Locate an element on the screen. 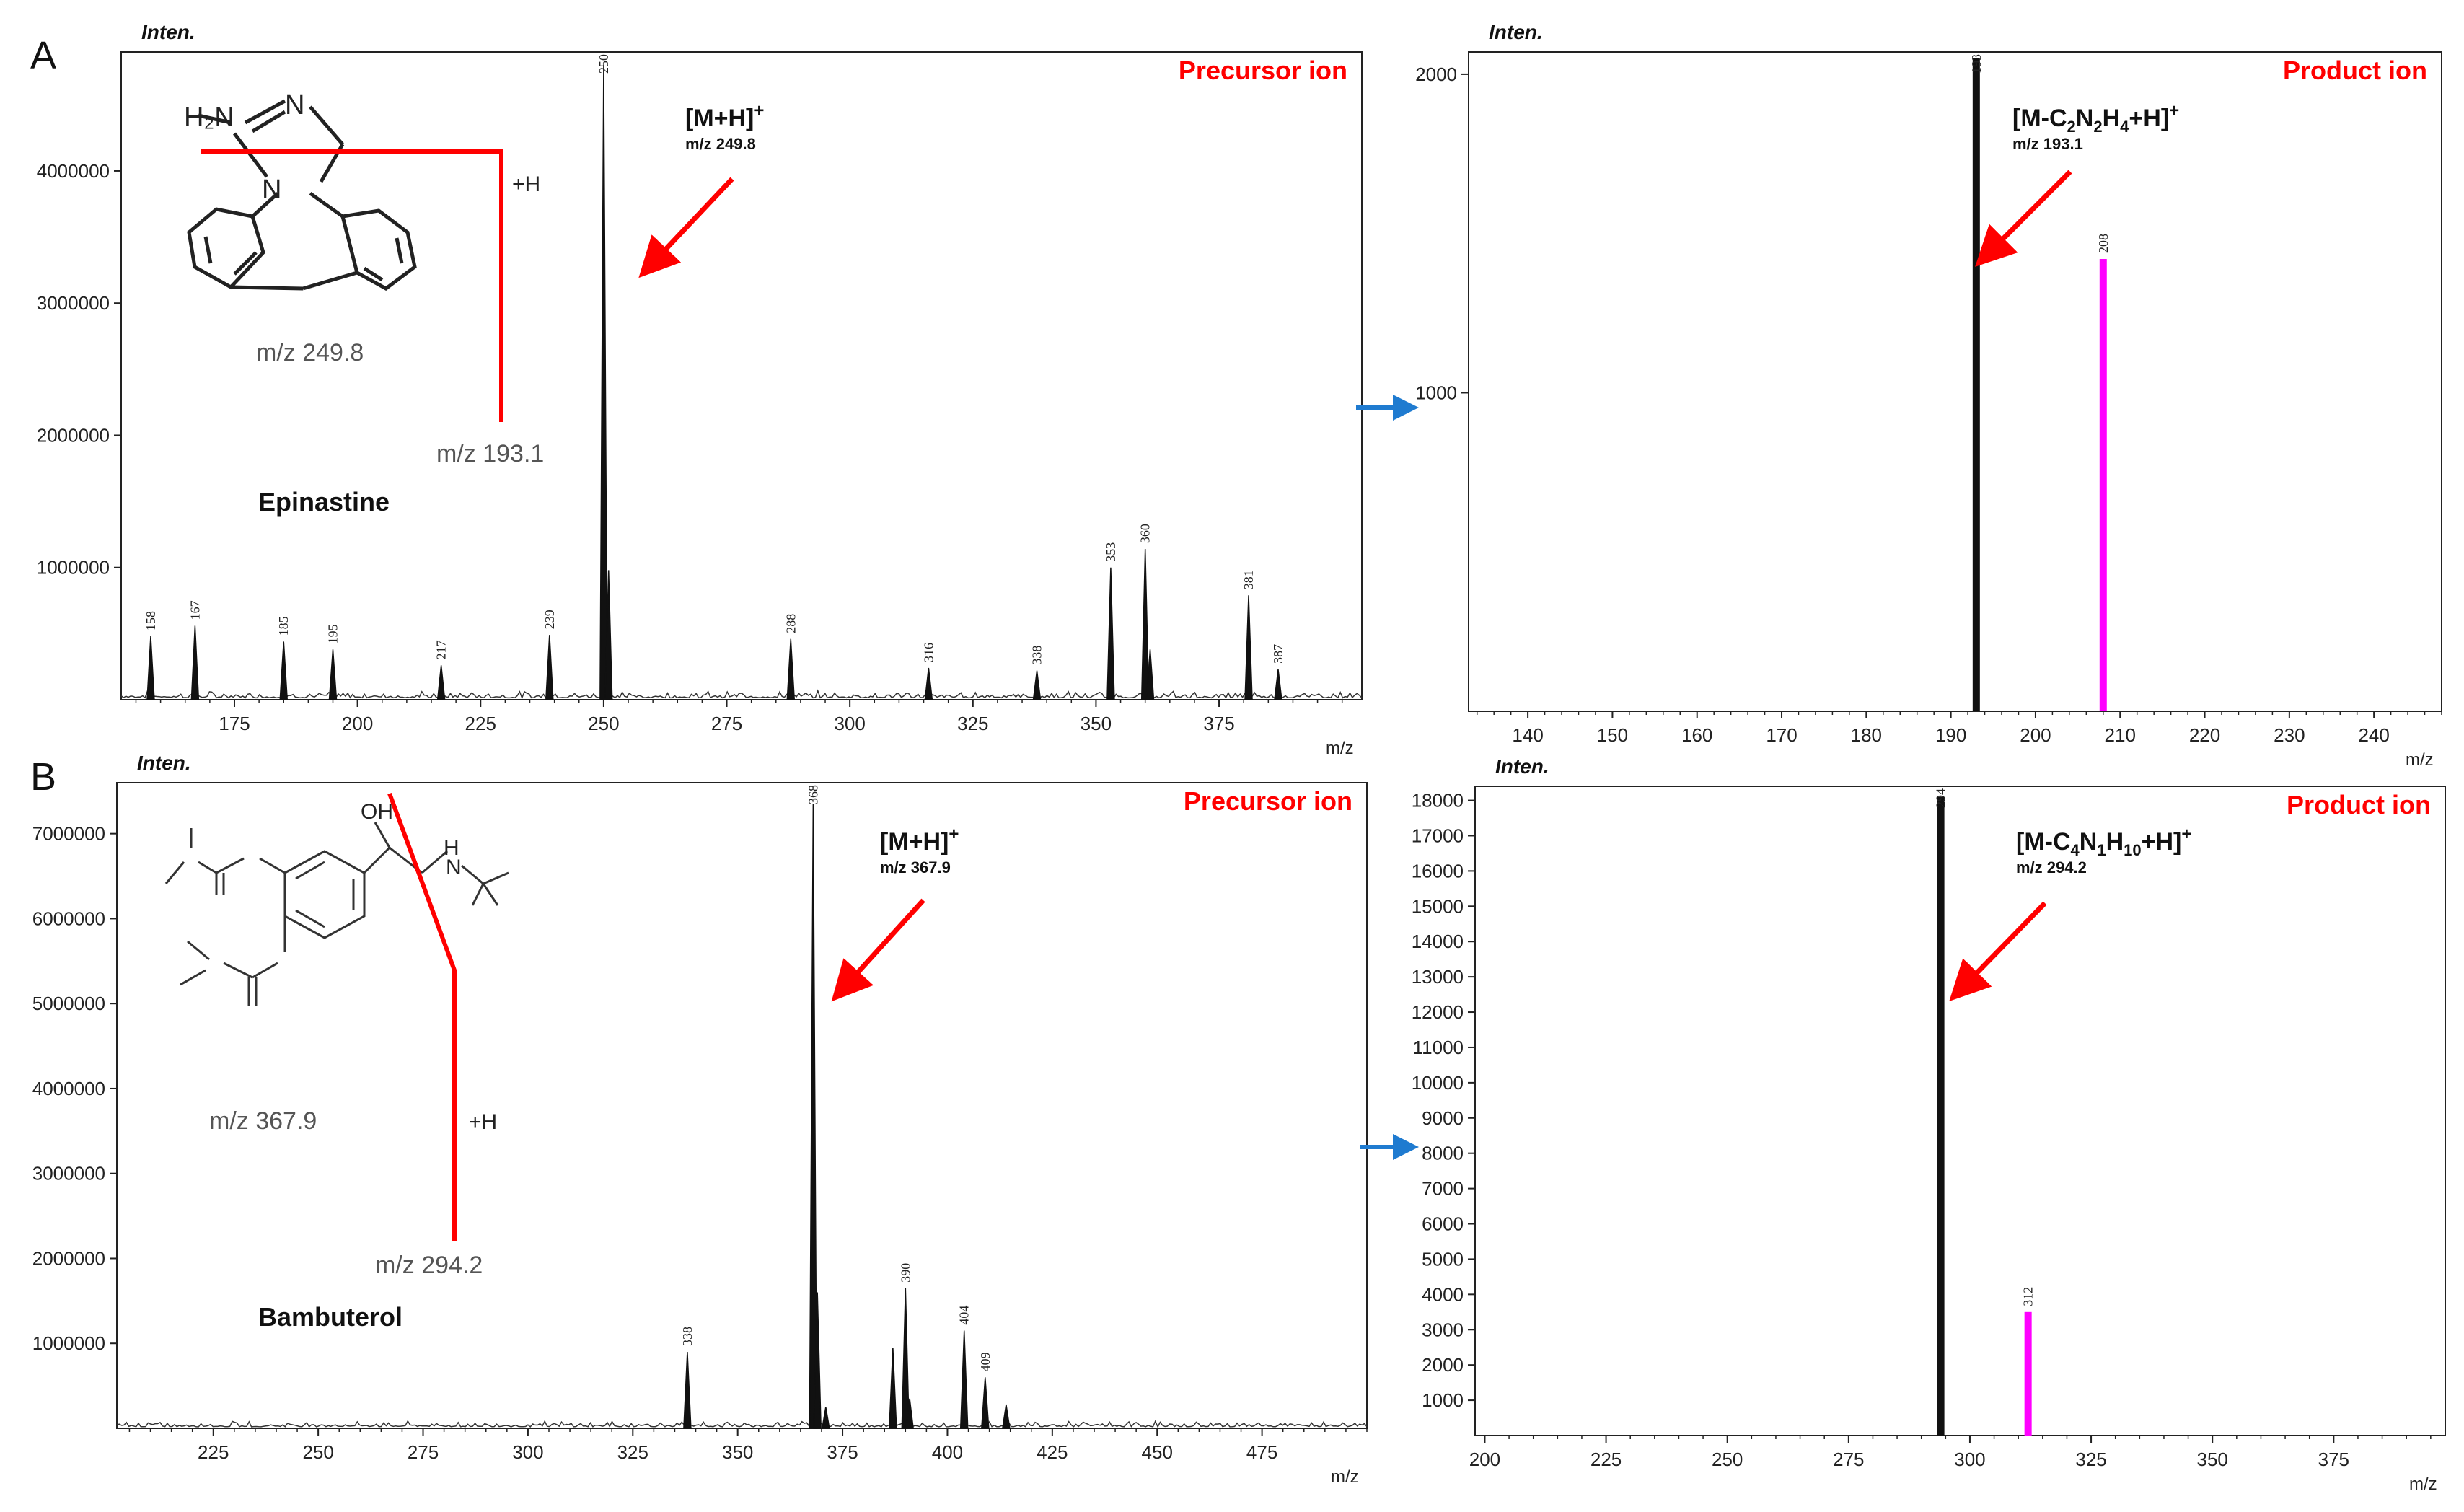  x-tick-label: 450 is located at coordinates (1158, 1452).